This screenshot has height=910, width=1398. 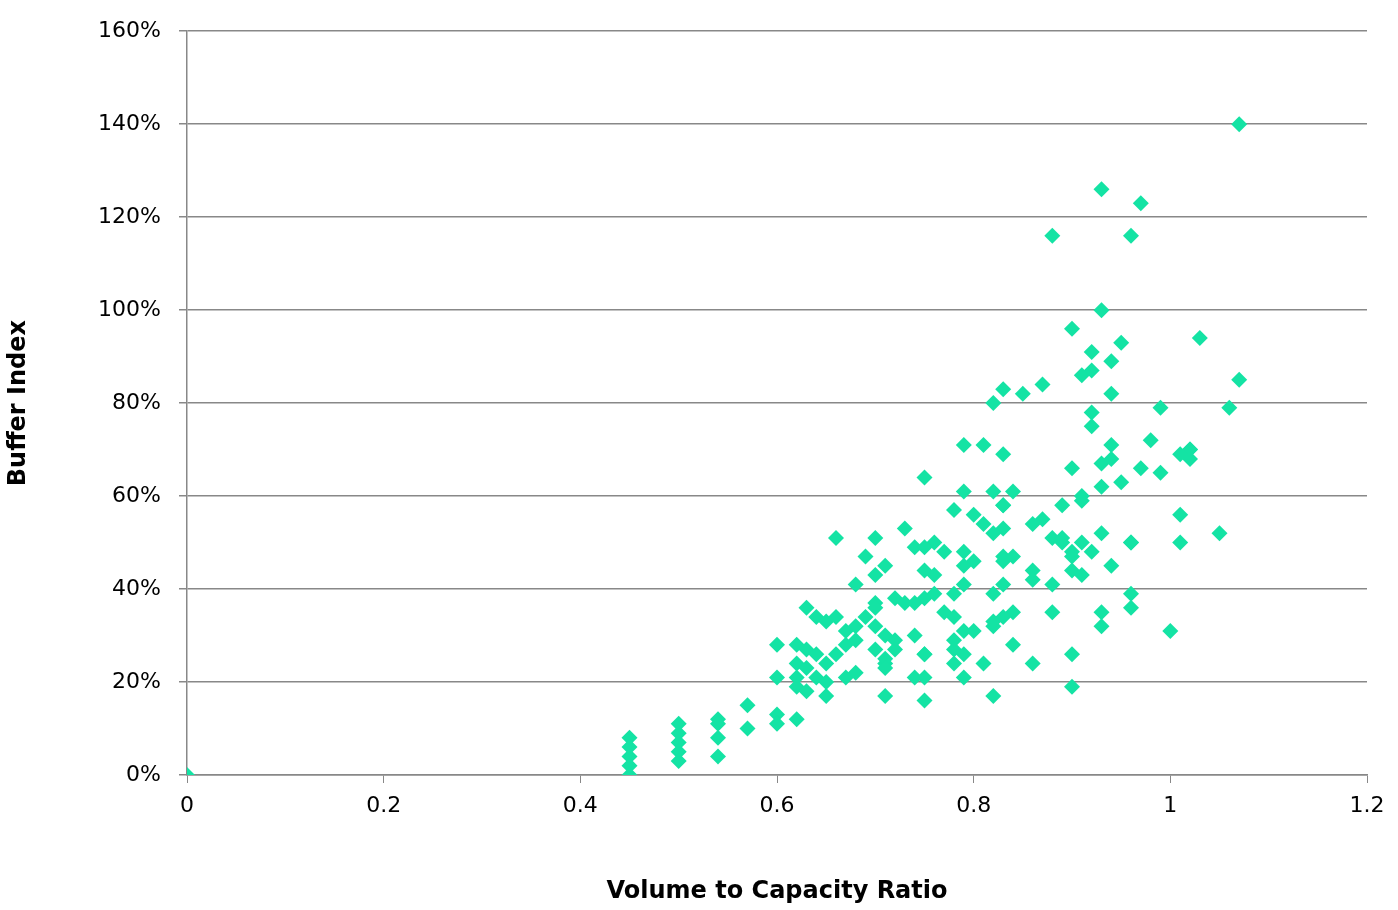 I want to click on x-tick-label: 1, so click(x=1170, y=804).